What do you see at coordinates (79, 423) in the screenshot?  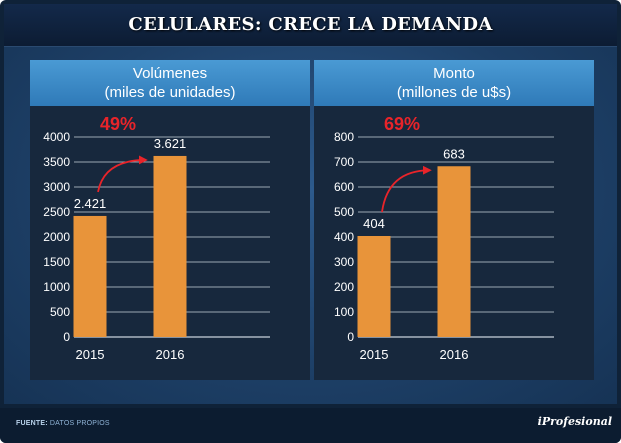 I see `source-text: DATOS PROPIOS` at bounding box center [79, 423].